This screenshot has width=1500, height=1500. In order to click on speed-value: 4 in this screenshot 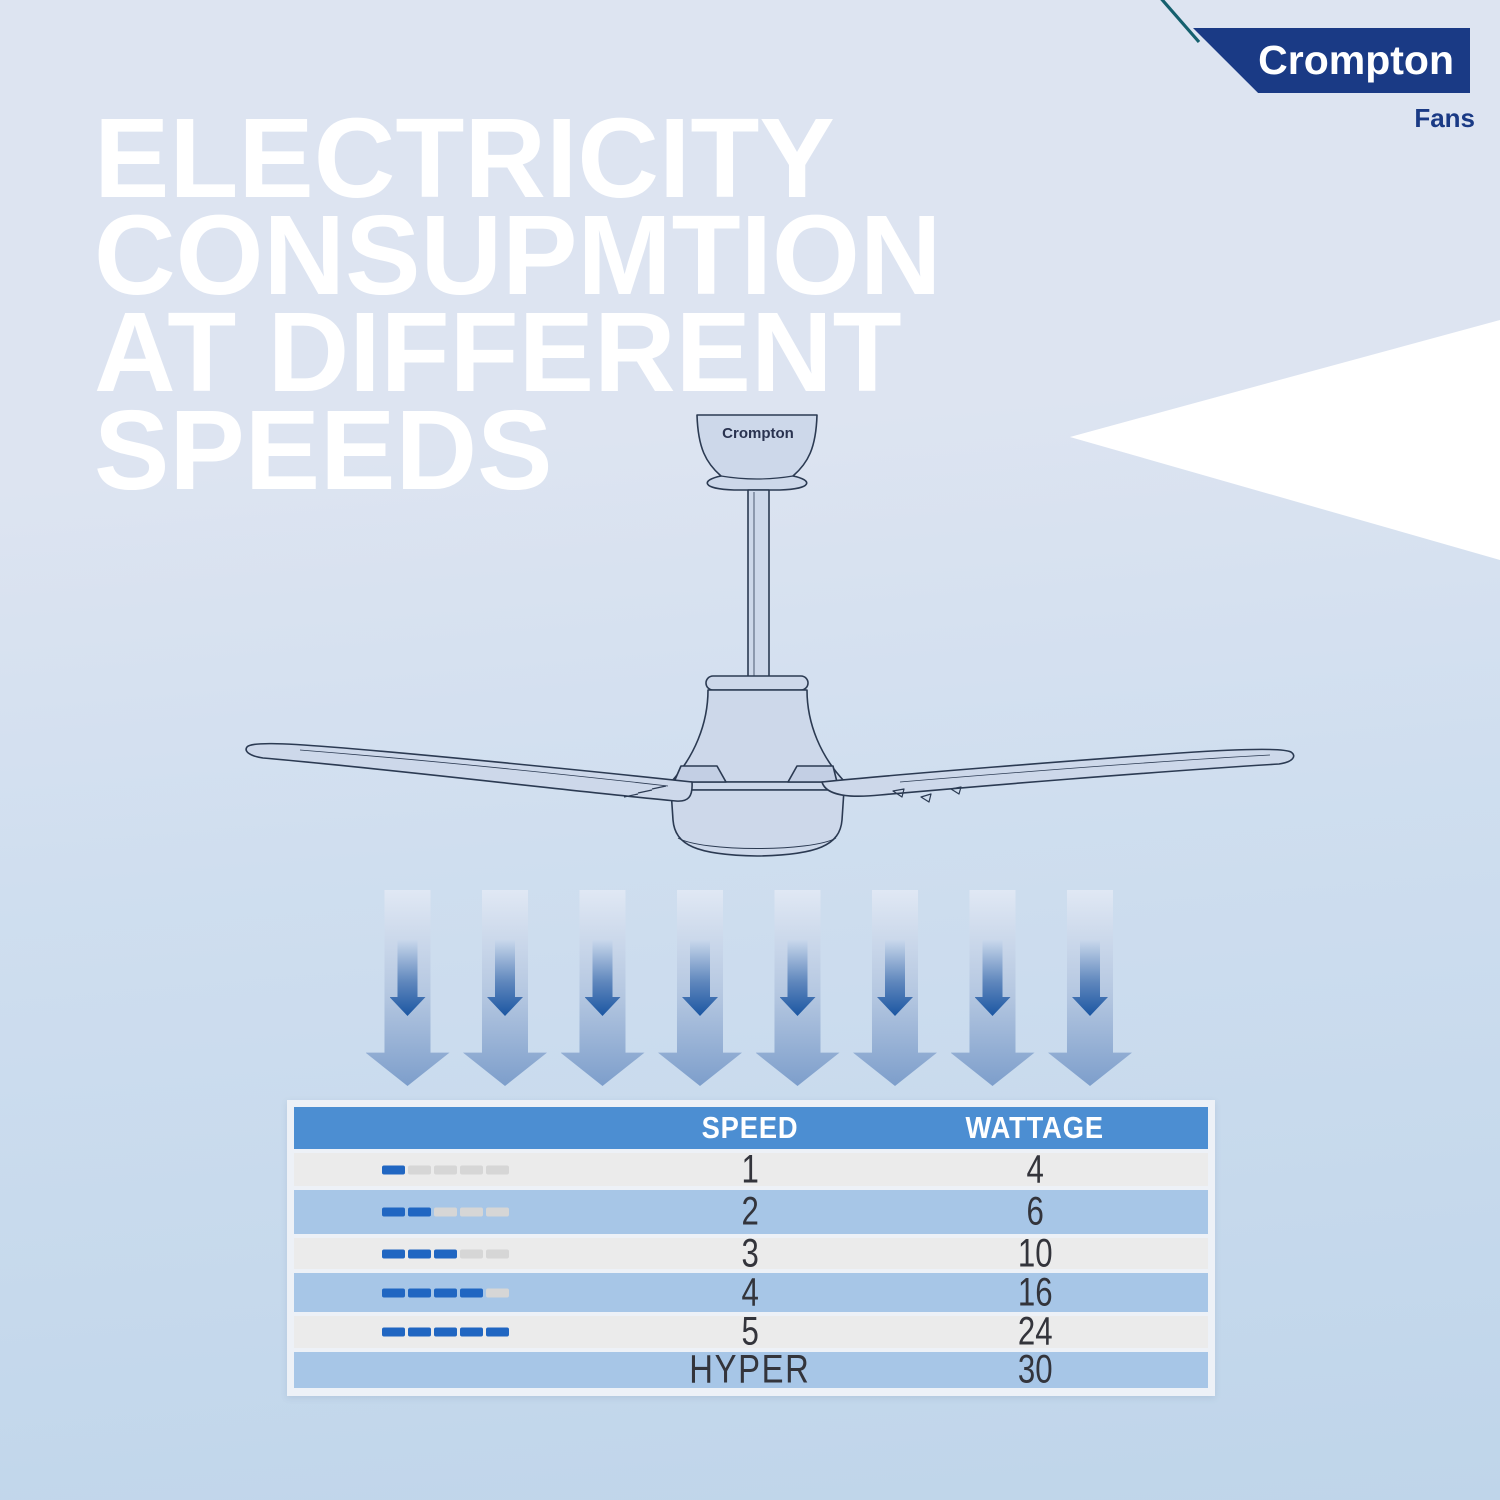, I will do `click(750, 1292)`.